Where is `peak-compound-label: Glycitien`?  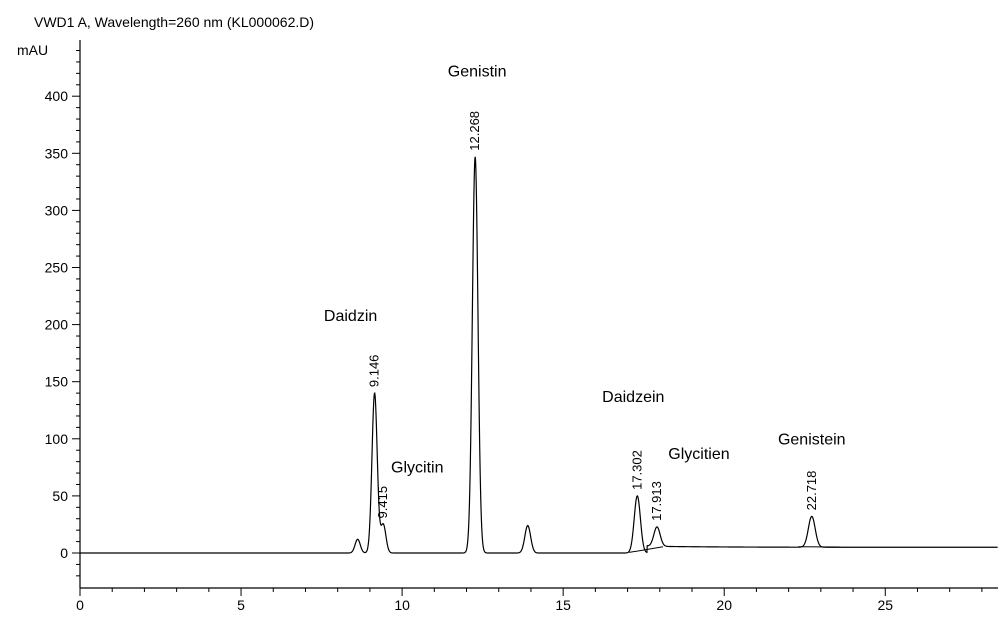
peak-compound-label: Glycitien is located at coordinates (698, 454).